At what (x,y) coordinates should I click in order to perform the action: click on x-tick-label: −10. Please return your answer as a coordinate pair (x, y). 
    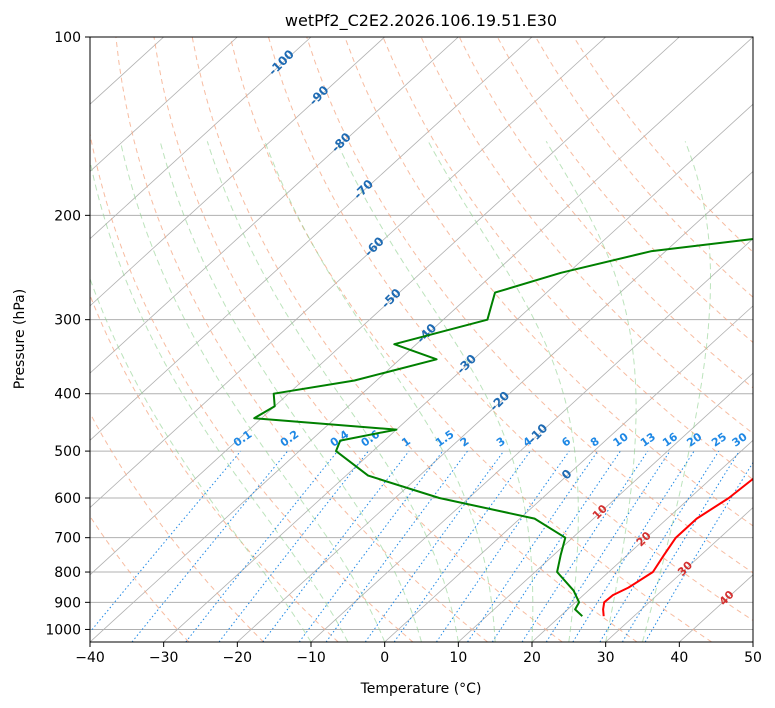
    Looking at the image, I should click on (311, 658).